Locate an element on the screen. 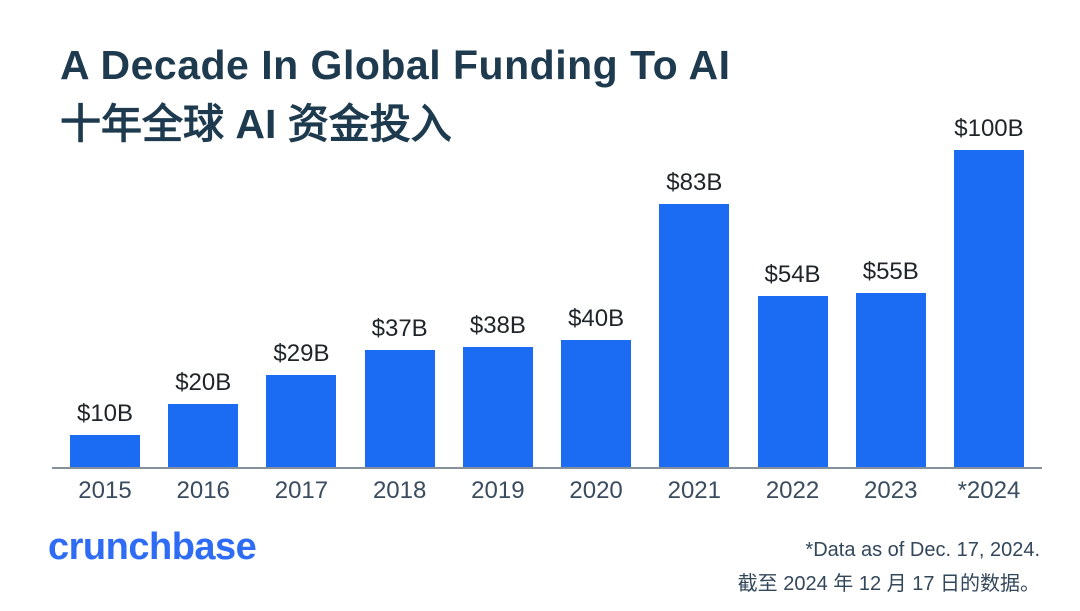 This screenshot has height=611, width=1080. x-axis-tick-label: 2020 is located at coordinates (596, 490).